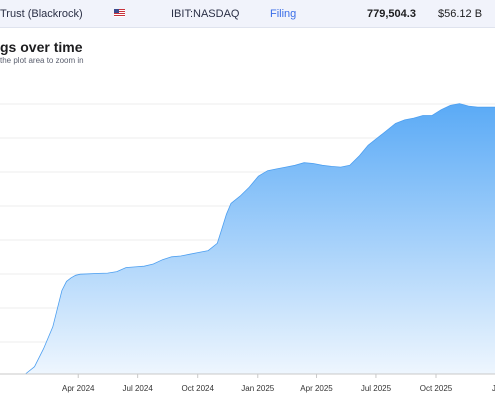  Describe the element at coordinates (119, 13) in the screenshot. I see `us-flag-icon` at that location.